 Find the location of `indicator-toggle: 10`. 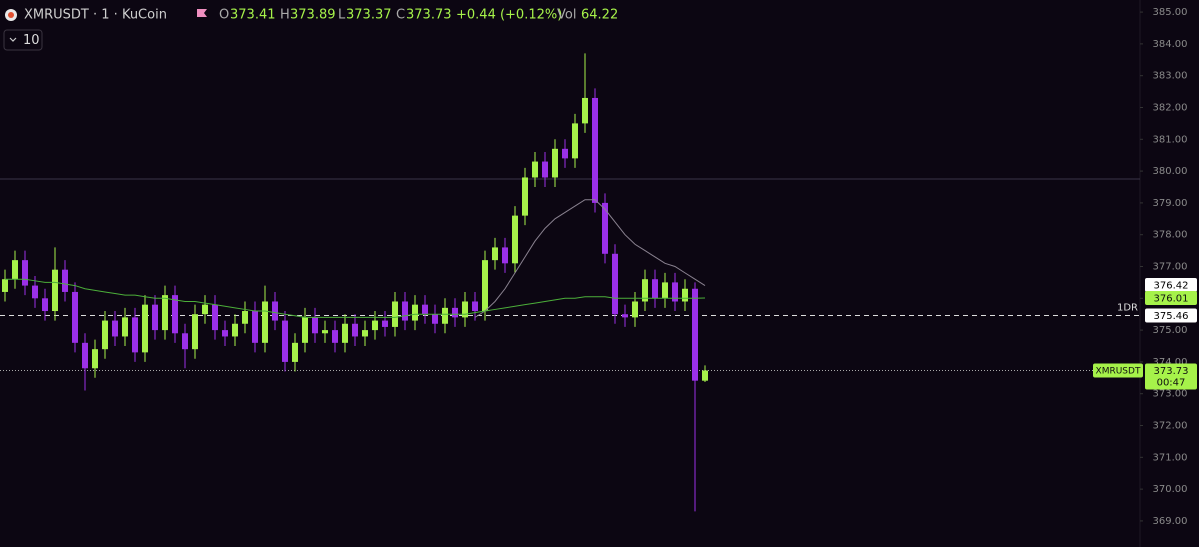

indicator-toggle: 10 is located at coordinates (23, 40).